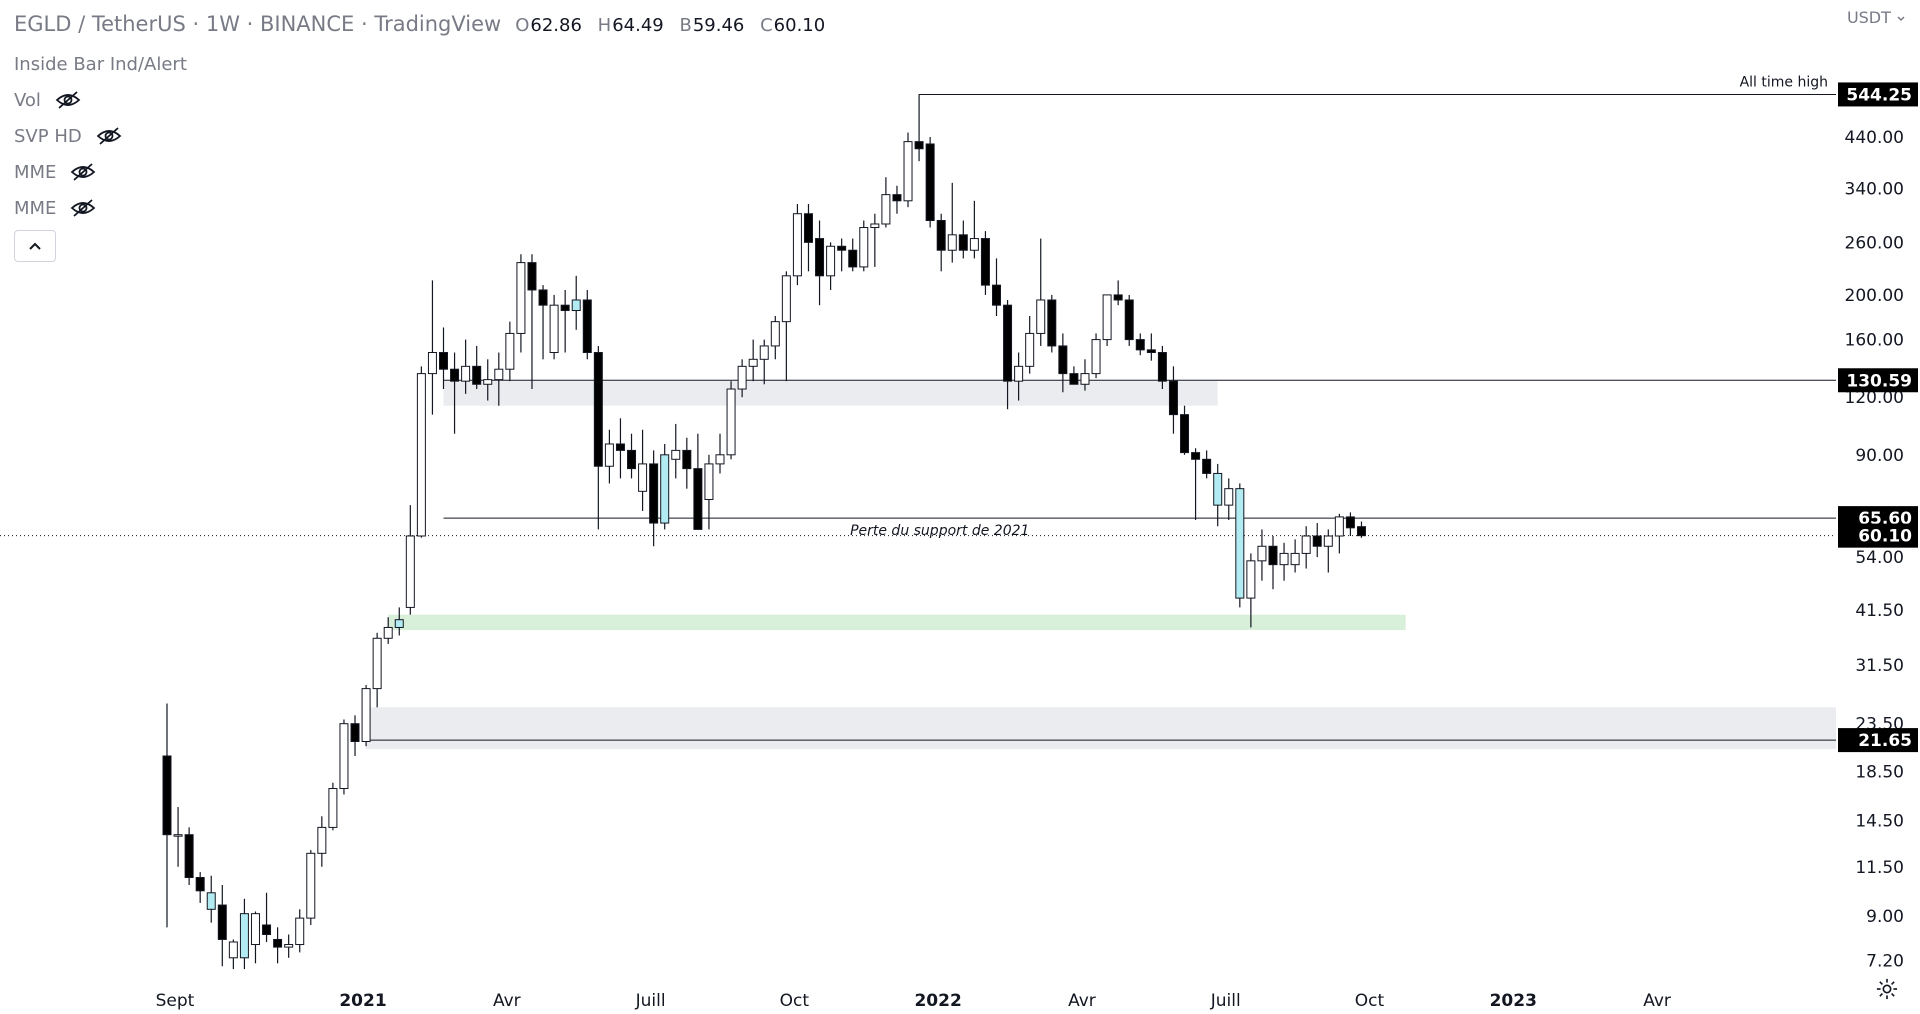 This screenshot has width=1920, height=1014. Describe the element at coordinates (1874, 190) in the screenshot. I see `y-tick-label: 340.00` at that location.